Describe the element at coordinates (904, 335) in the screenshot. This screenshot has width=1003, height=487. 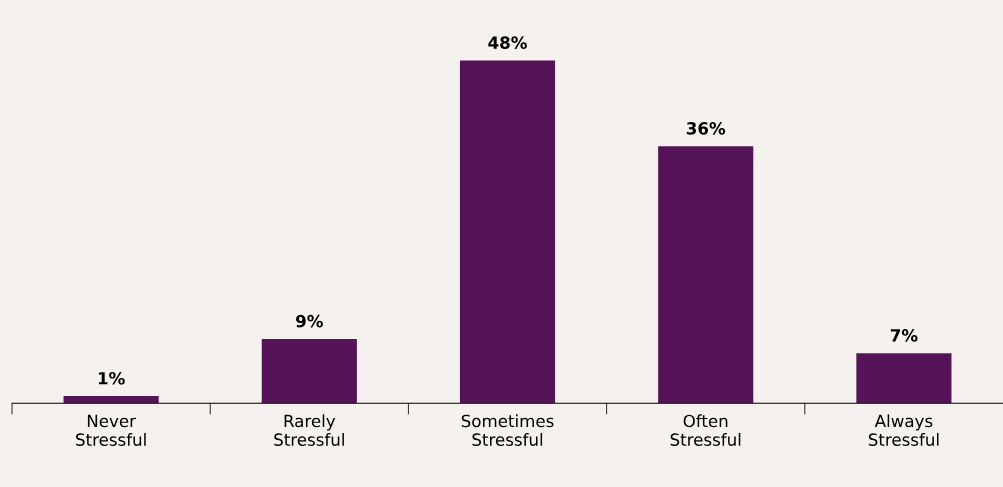
I see `data-label: 7%` at that location.